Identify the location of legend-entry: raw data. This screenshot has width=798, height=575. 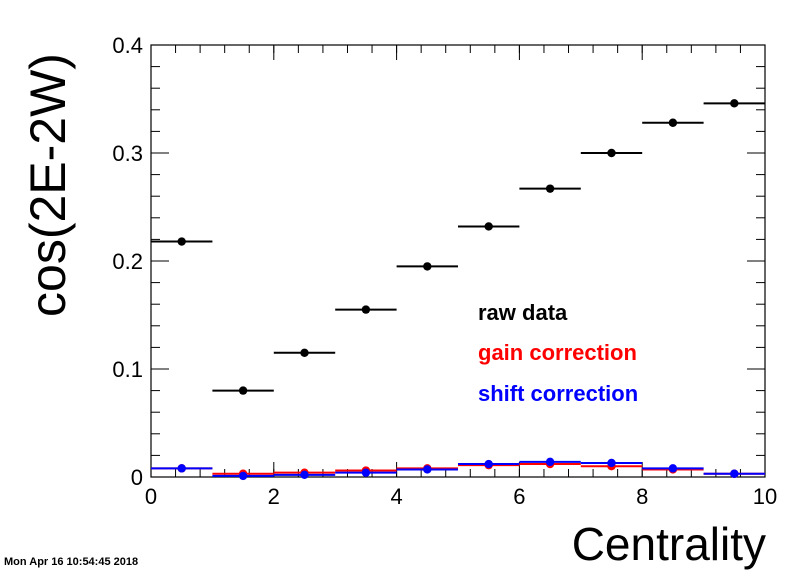
(523, 312).